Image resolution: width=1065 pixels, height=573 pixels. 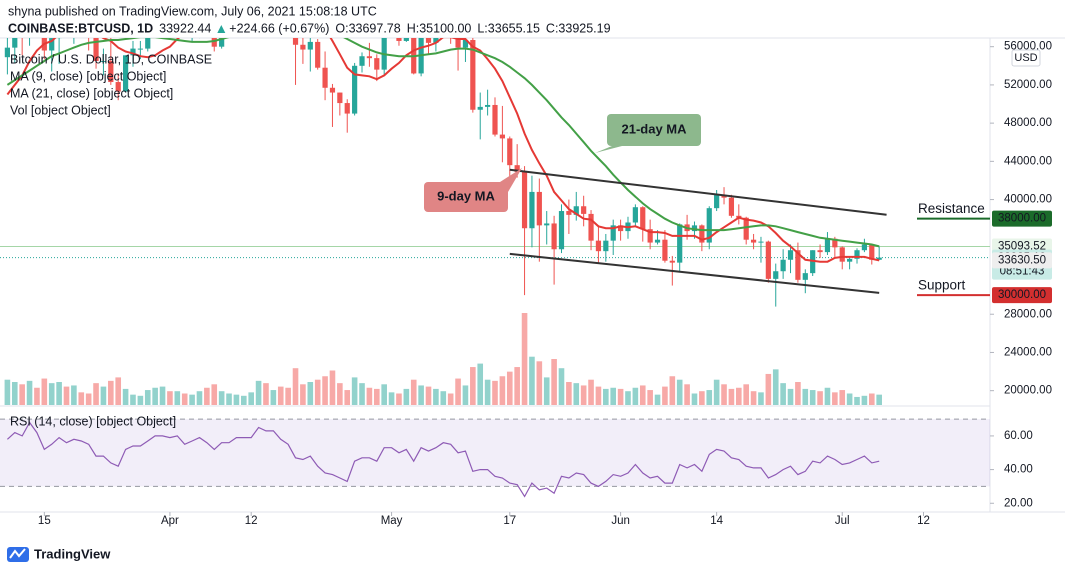 I want to click on trend-line, so click(x=694, y=273).